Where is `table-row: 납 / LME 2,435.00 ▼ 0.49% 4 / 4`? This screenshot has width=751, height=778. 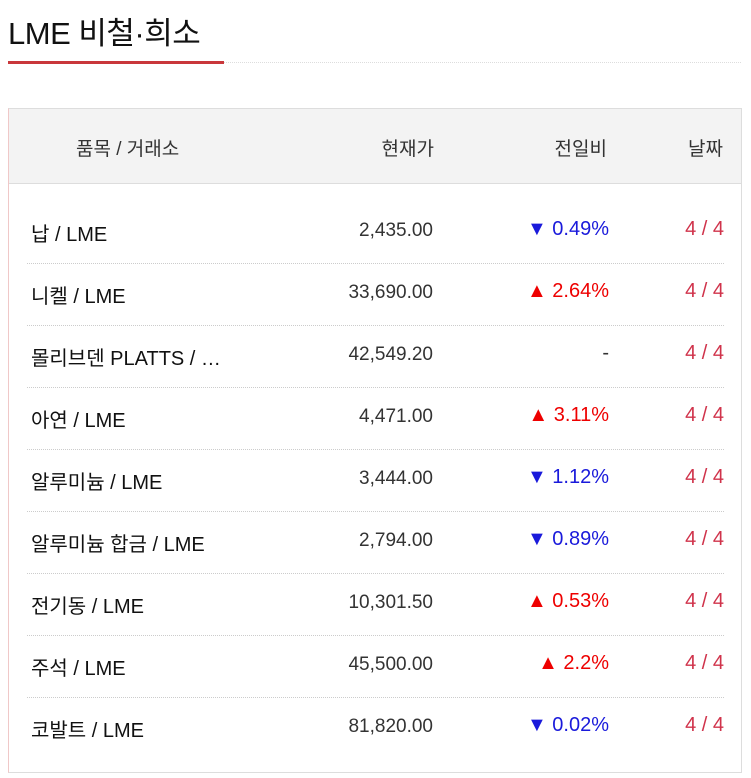
table-row: 납 / LME 2,435.00 ▼ 0.49% 4 / 4 is located at coordinates (375, 233).